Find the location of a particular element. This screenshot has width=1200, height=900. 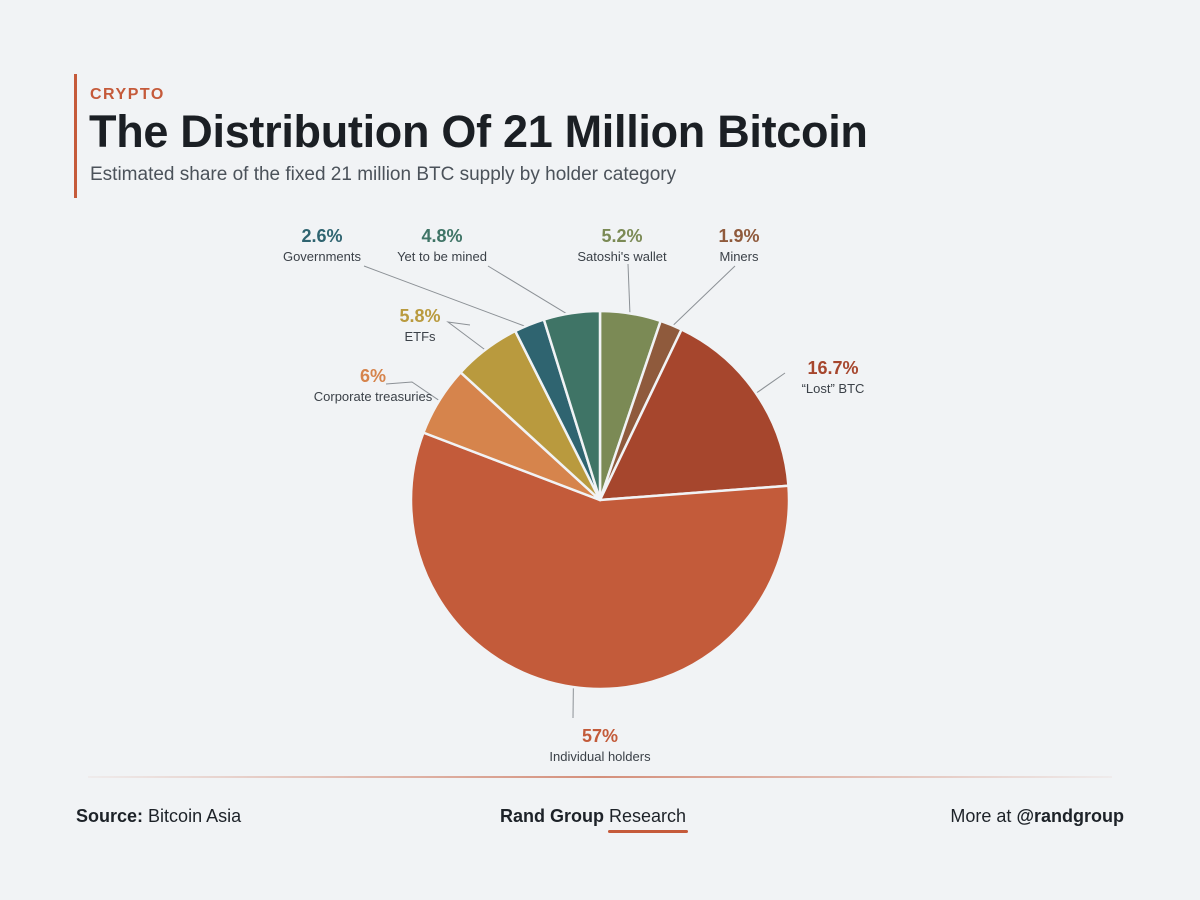

slice-category-label: Yet to be mined is located at coordinates (442, 256).